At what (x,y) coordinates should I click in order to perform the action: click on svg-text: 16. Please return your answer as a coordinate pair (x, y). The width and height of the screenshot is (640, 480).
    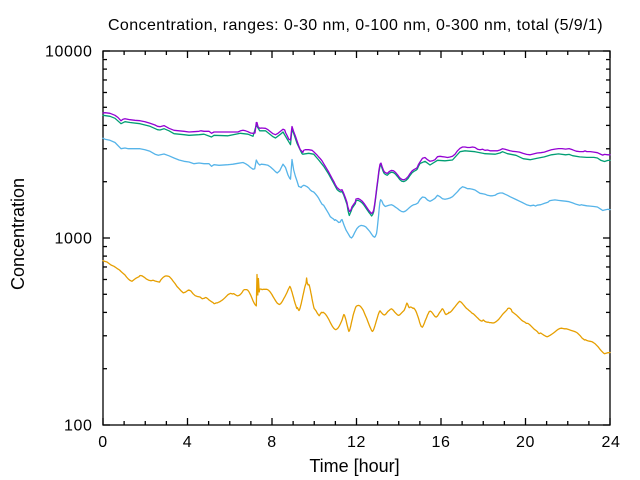
    Looking at the image, I should click on (441, 442).